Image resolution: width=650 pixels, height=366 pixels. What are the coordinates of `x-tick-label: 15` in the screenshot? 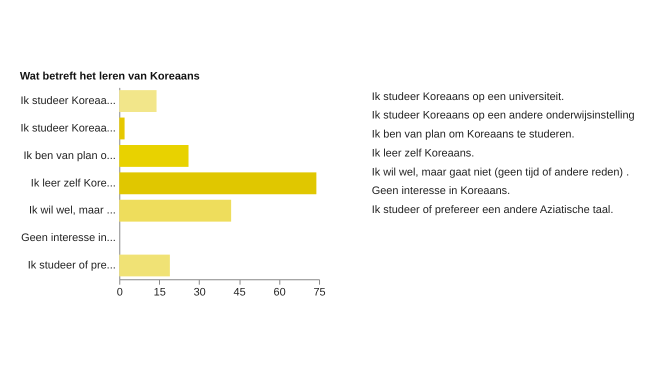 It's located at (160, 292).